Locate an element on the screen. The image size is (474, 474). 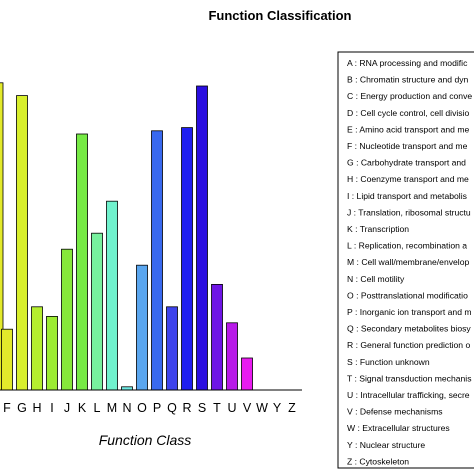
bar-U is located at coordinates (232, 356).